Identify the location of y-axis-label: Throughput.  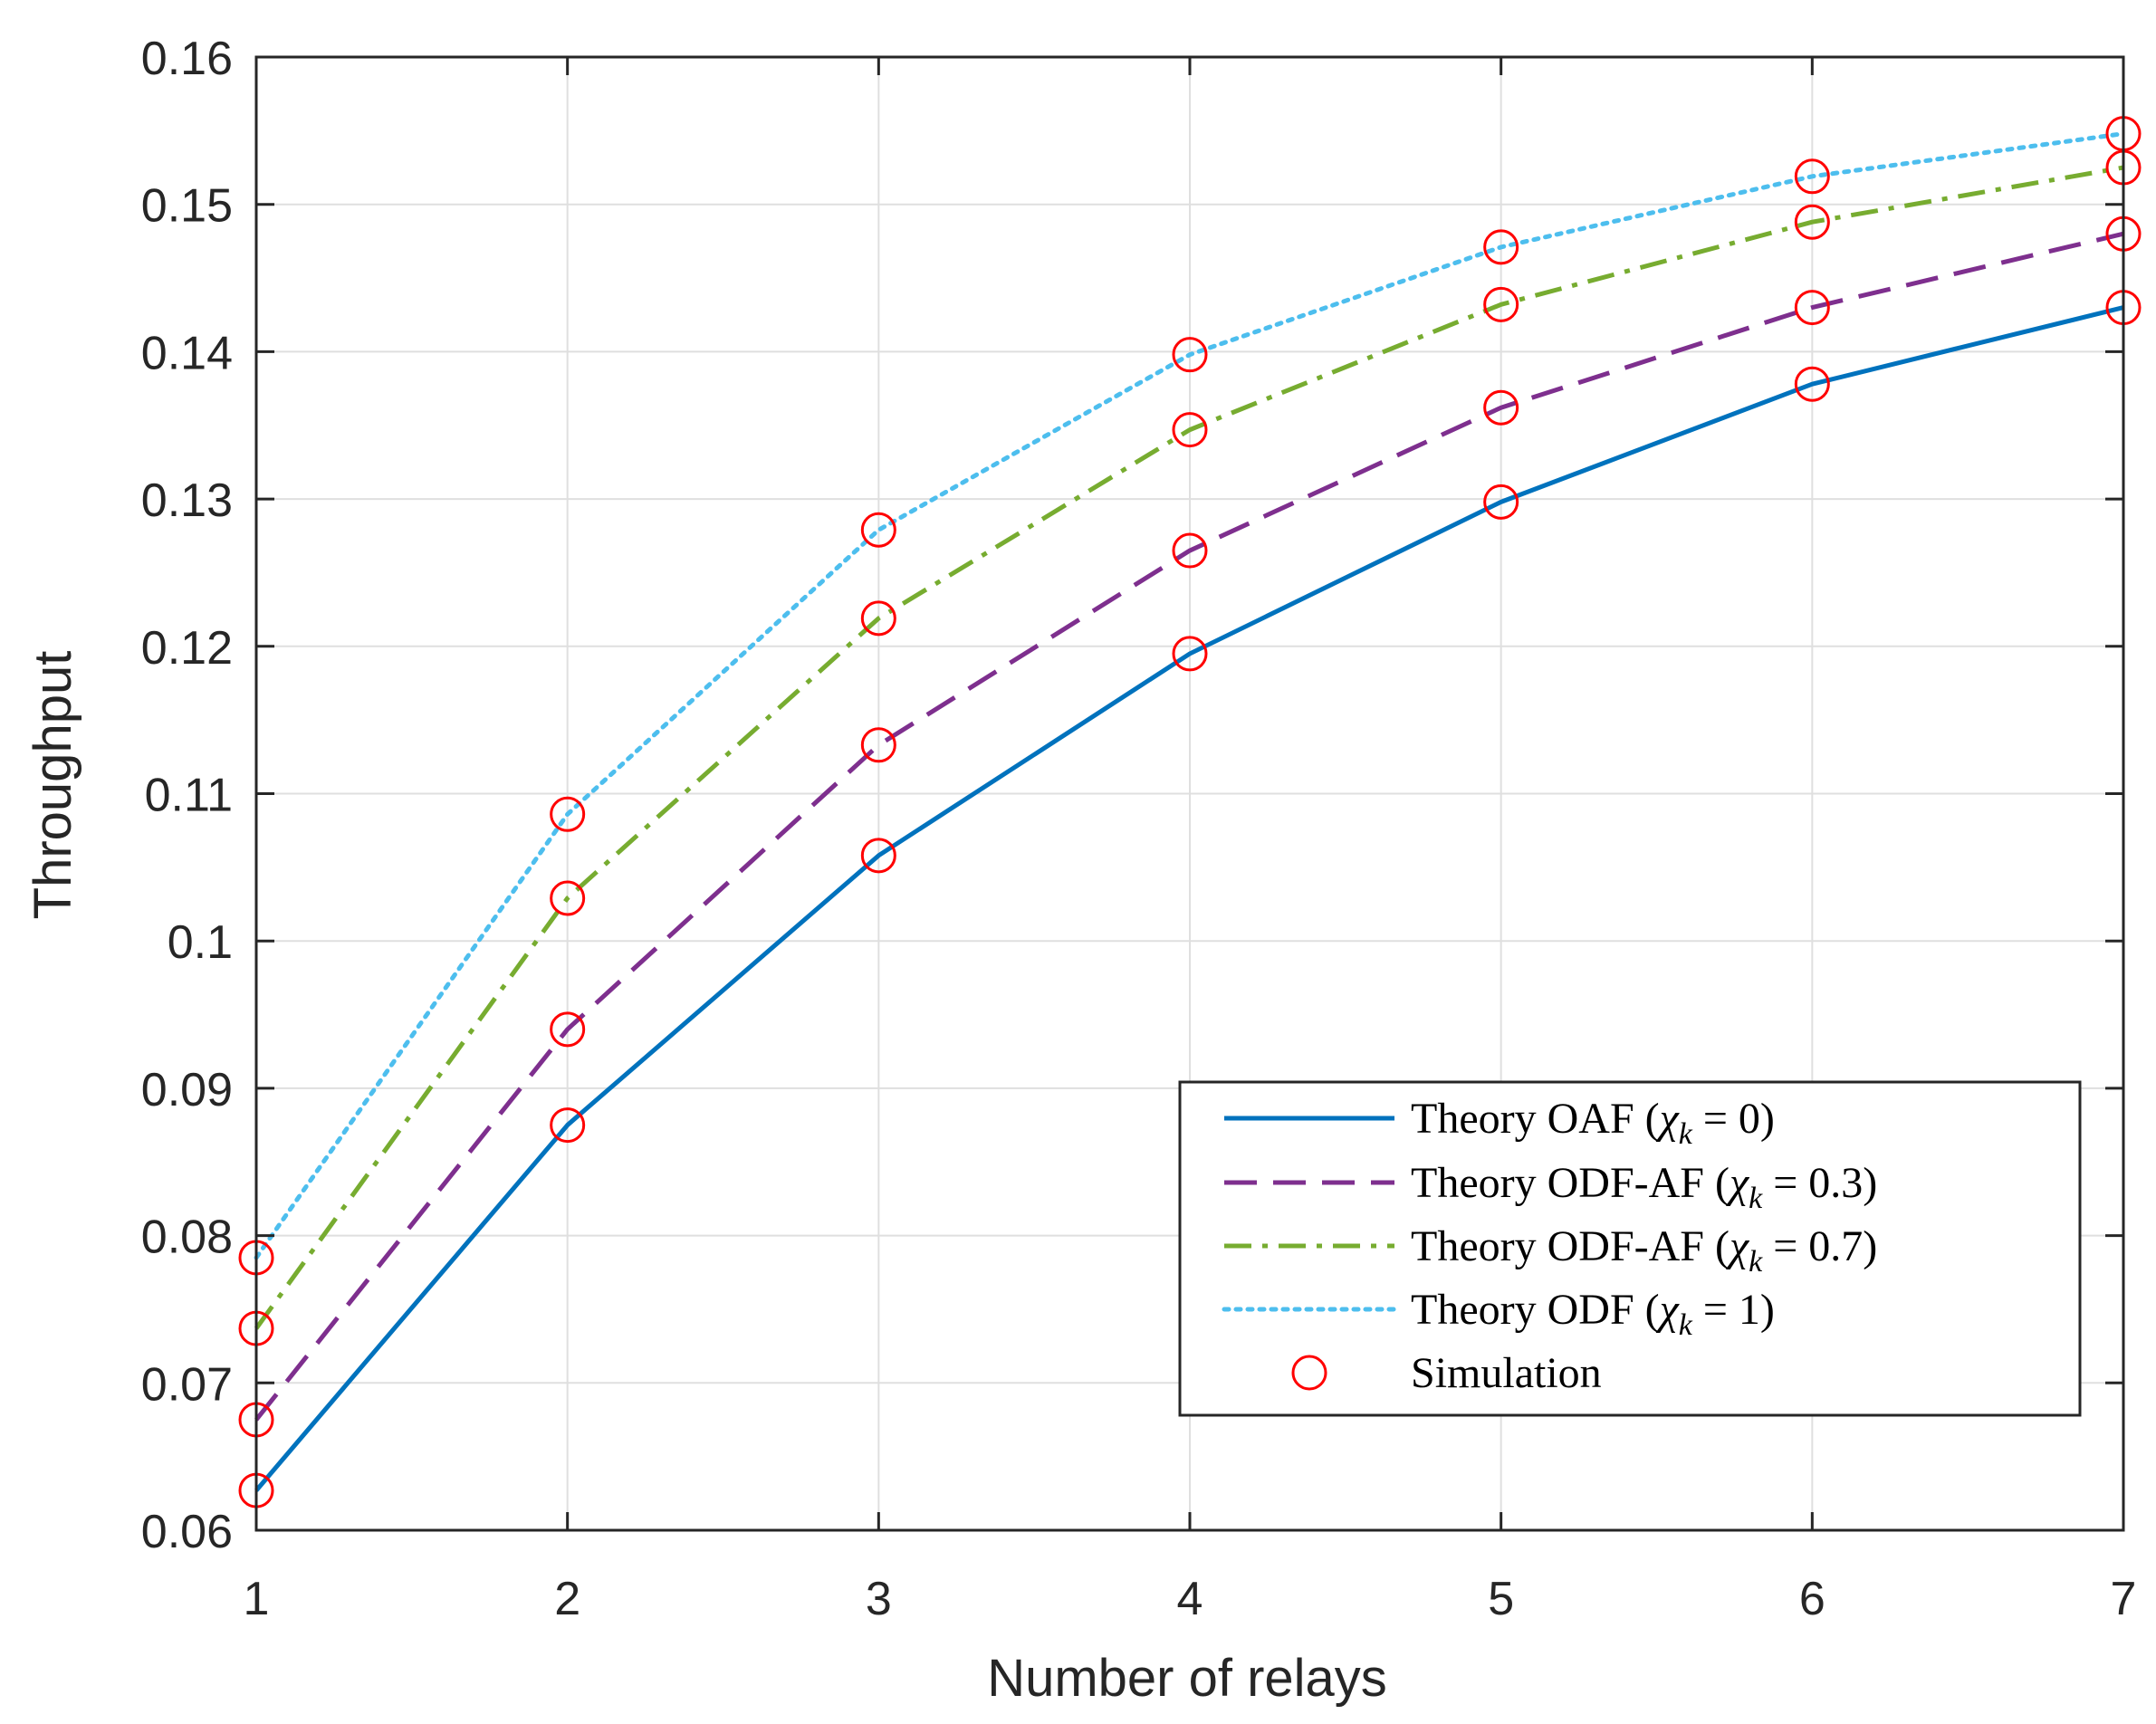
(53, 785).